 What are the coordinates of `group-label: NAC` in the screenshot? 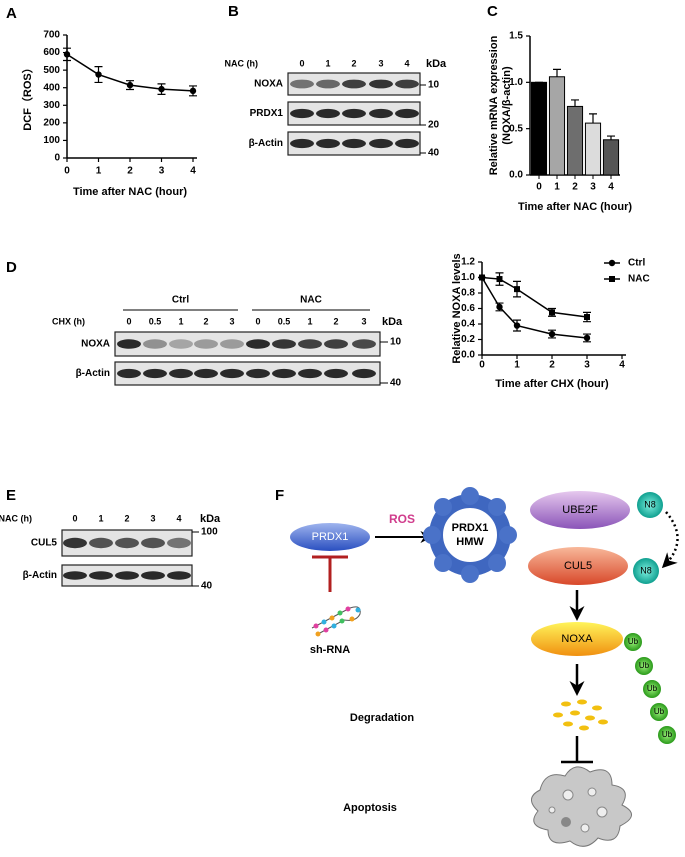 It's located at (311, 300).